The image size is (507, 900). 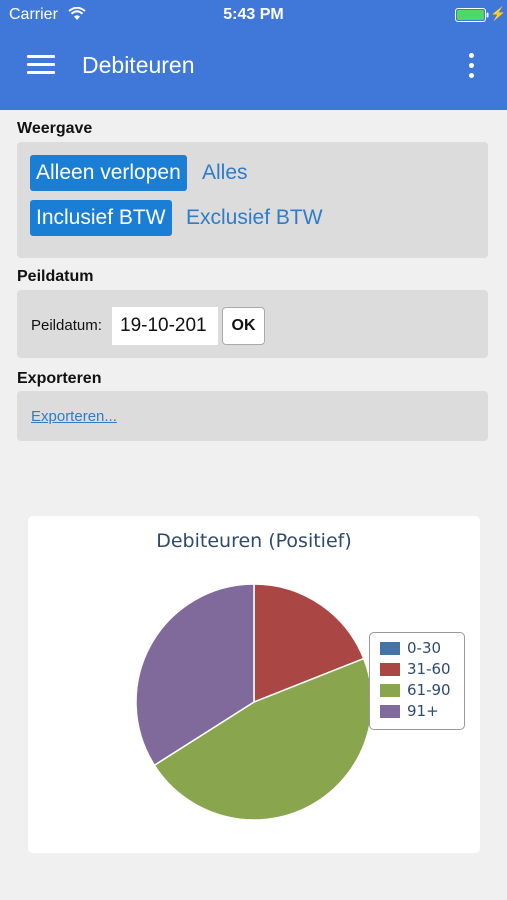 I want to click on weergave-heading: Weergave, so click(x=55, y=128).